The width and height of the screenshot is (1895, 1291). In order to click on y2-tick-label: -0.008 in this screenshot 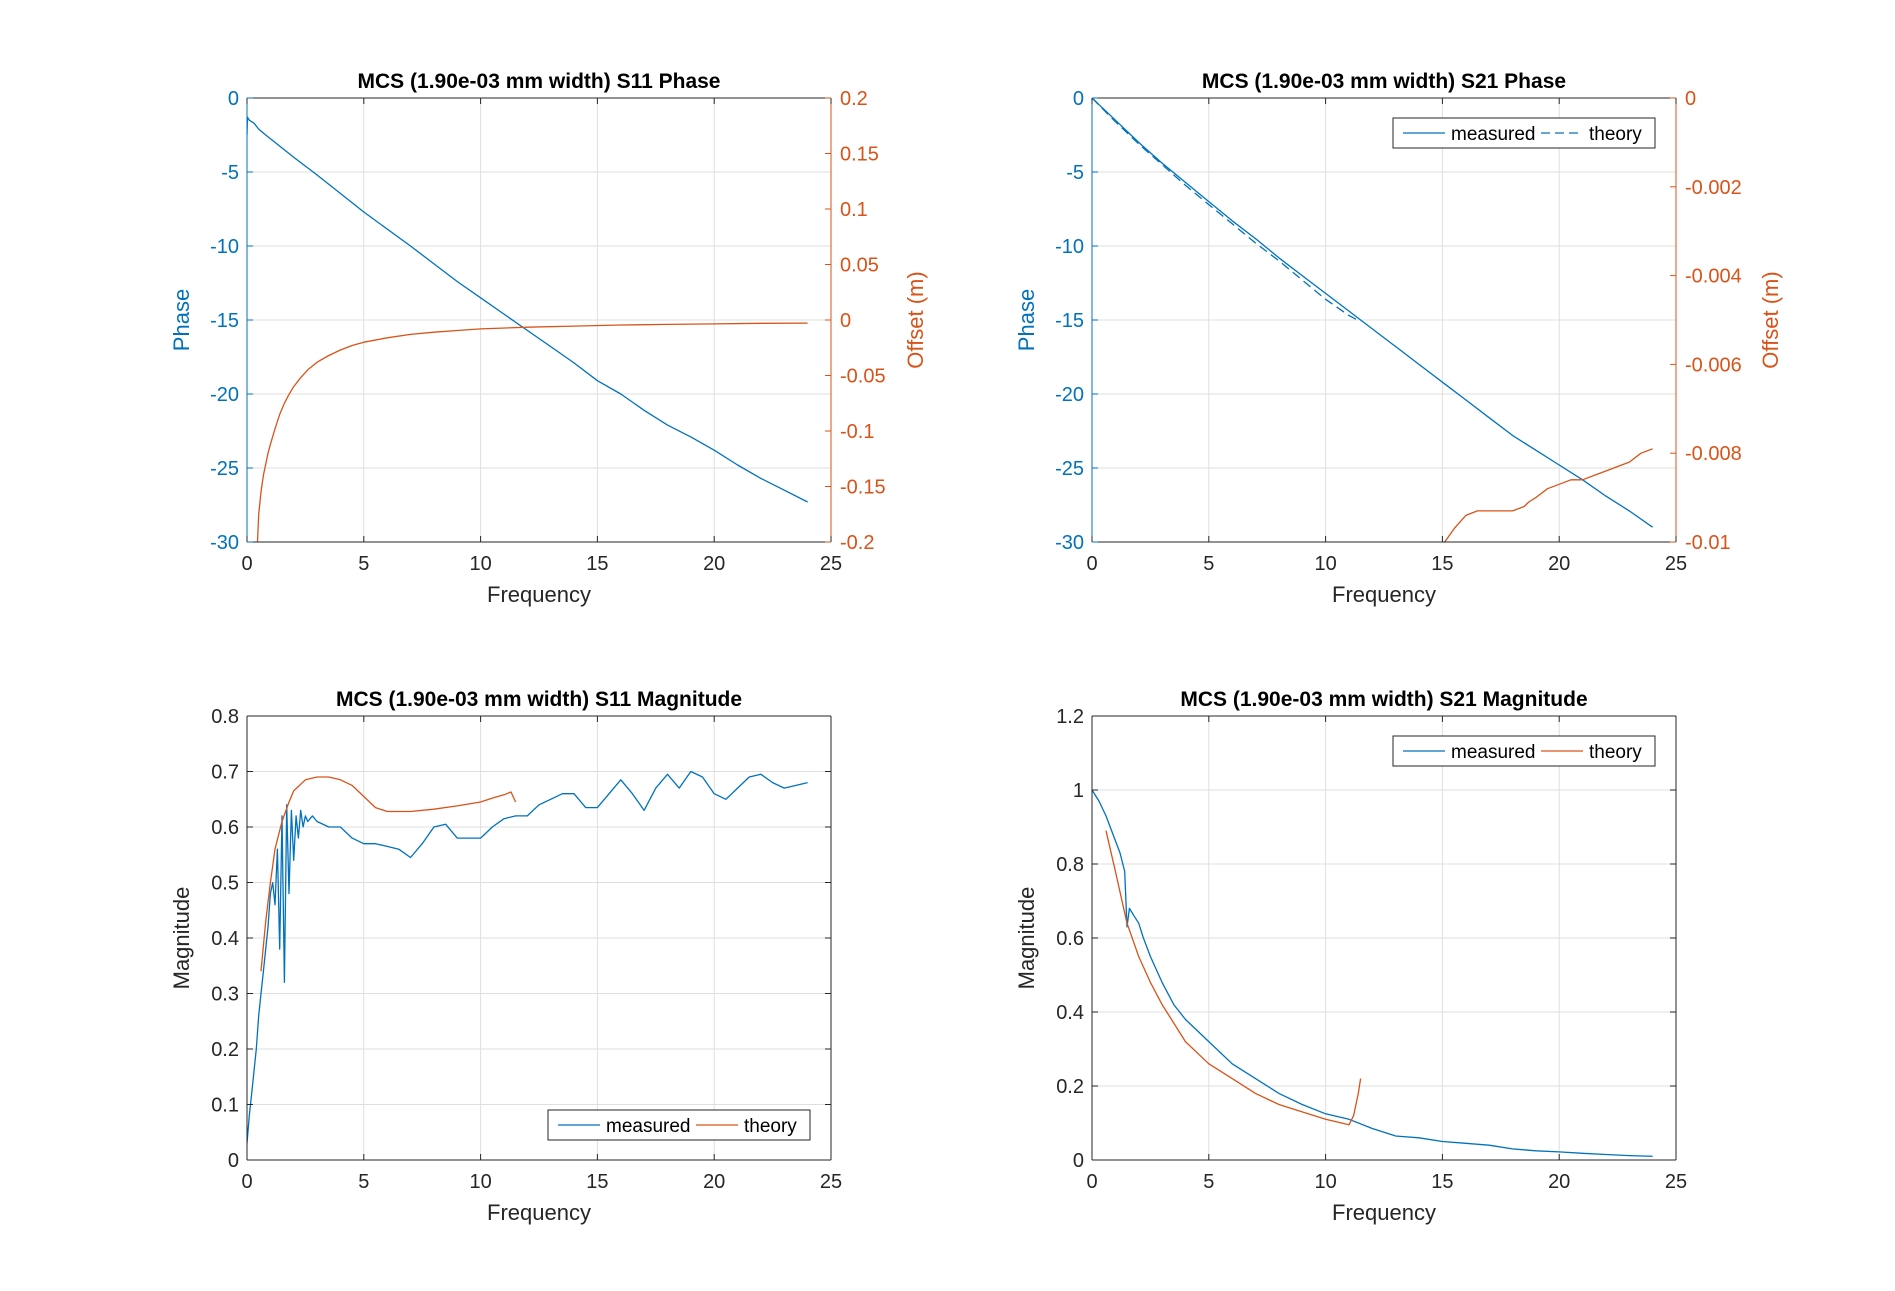, I will do `click(1713, 454)`.